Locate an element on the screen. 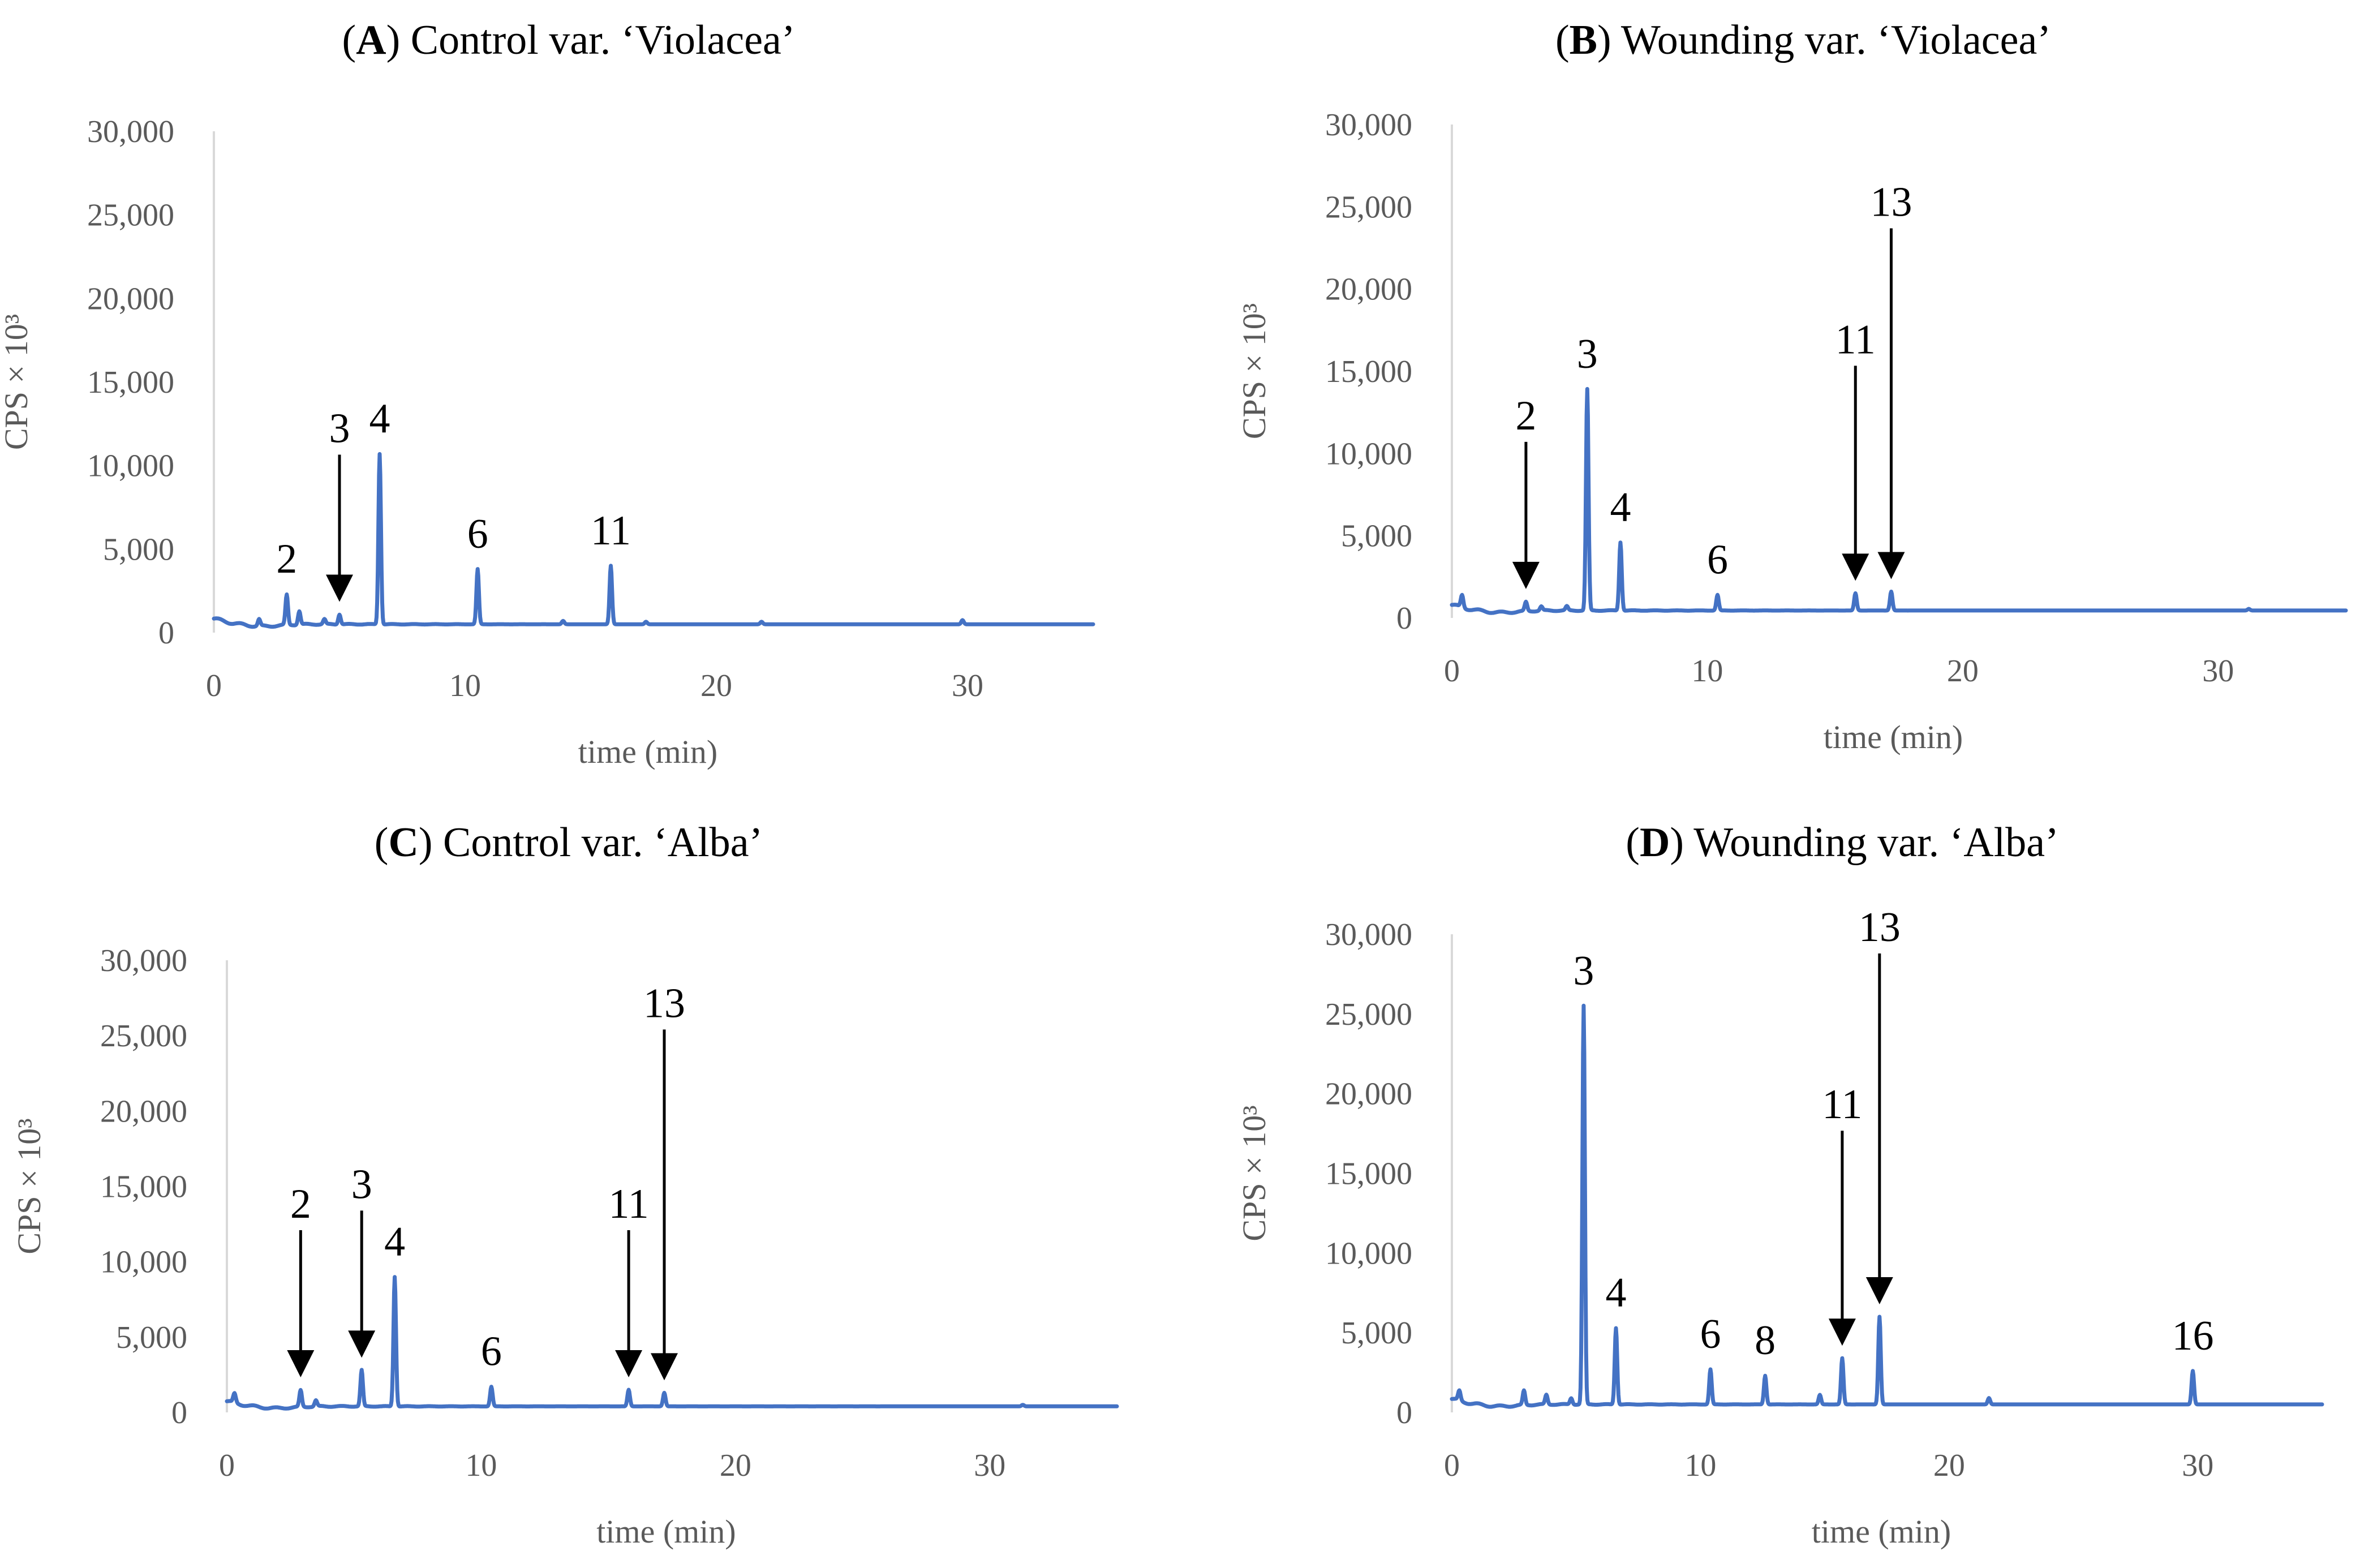  panel-title: (A) Control var. ‘Violacea’ is located at coordinates (568, 40).